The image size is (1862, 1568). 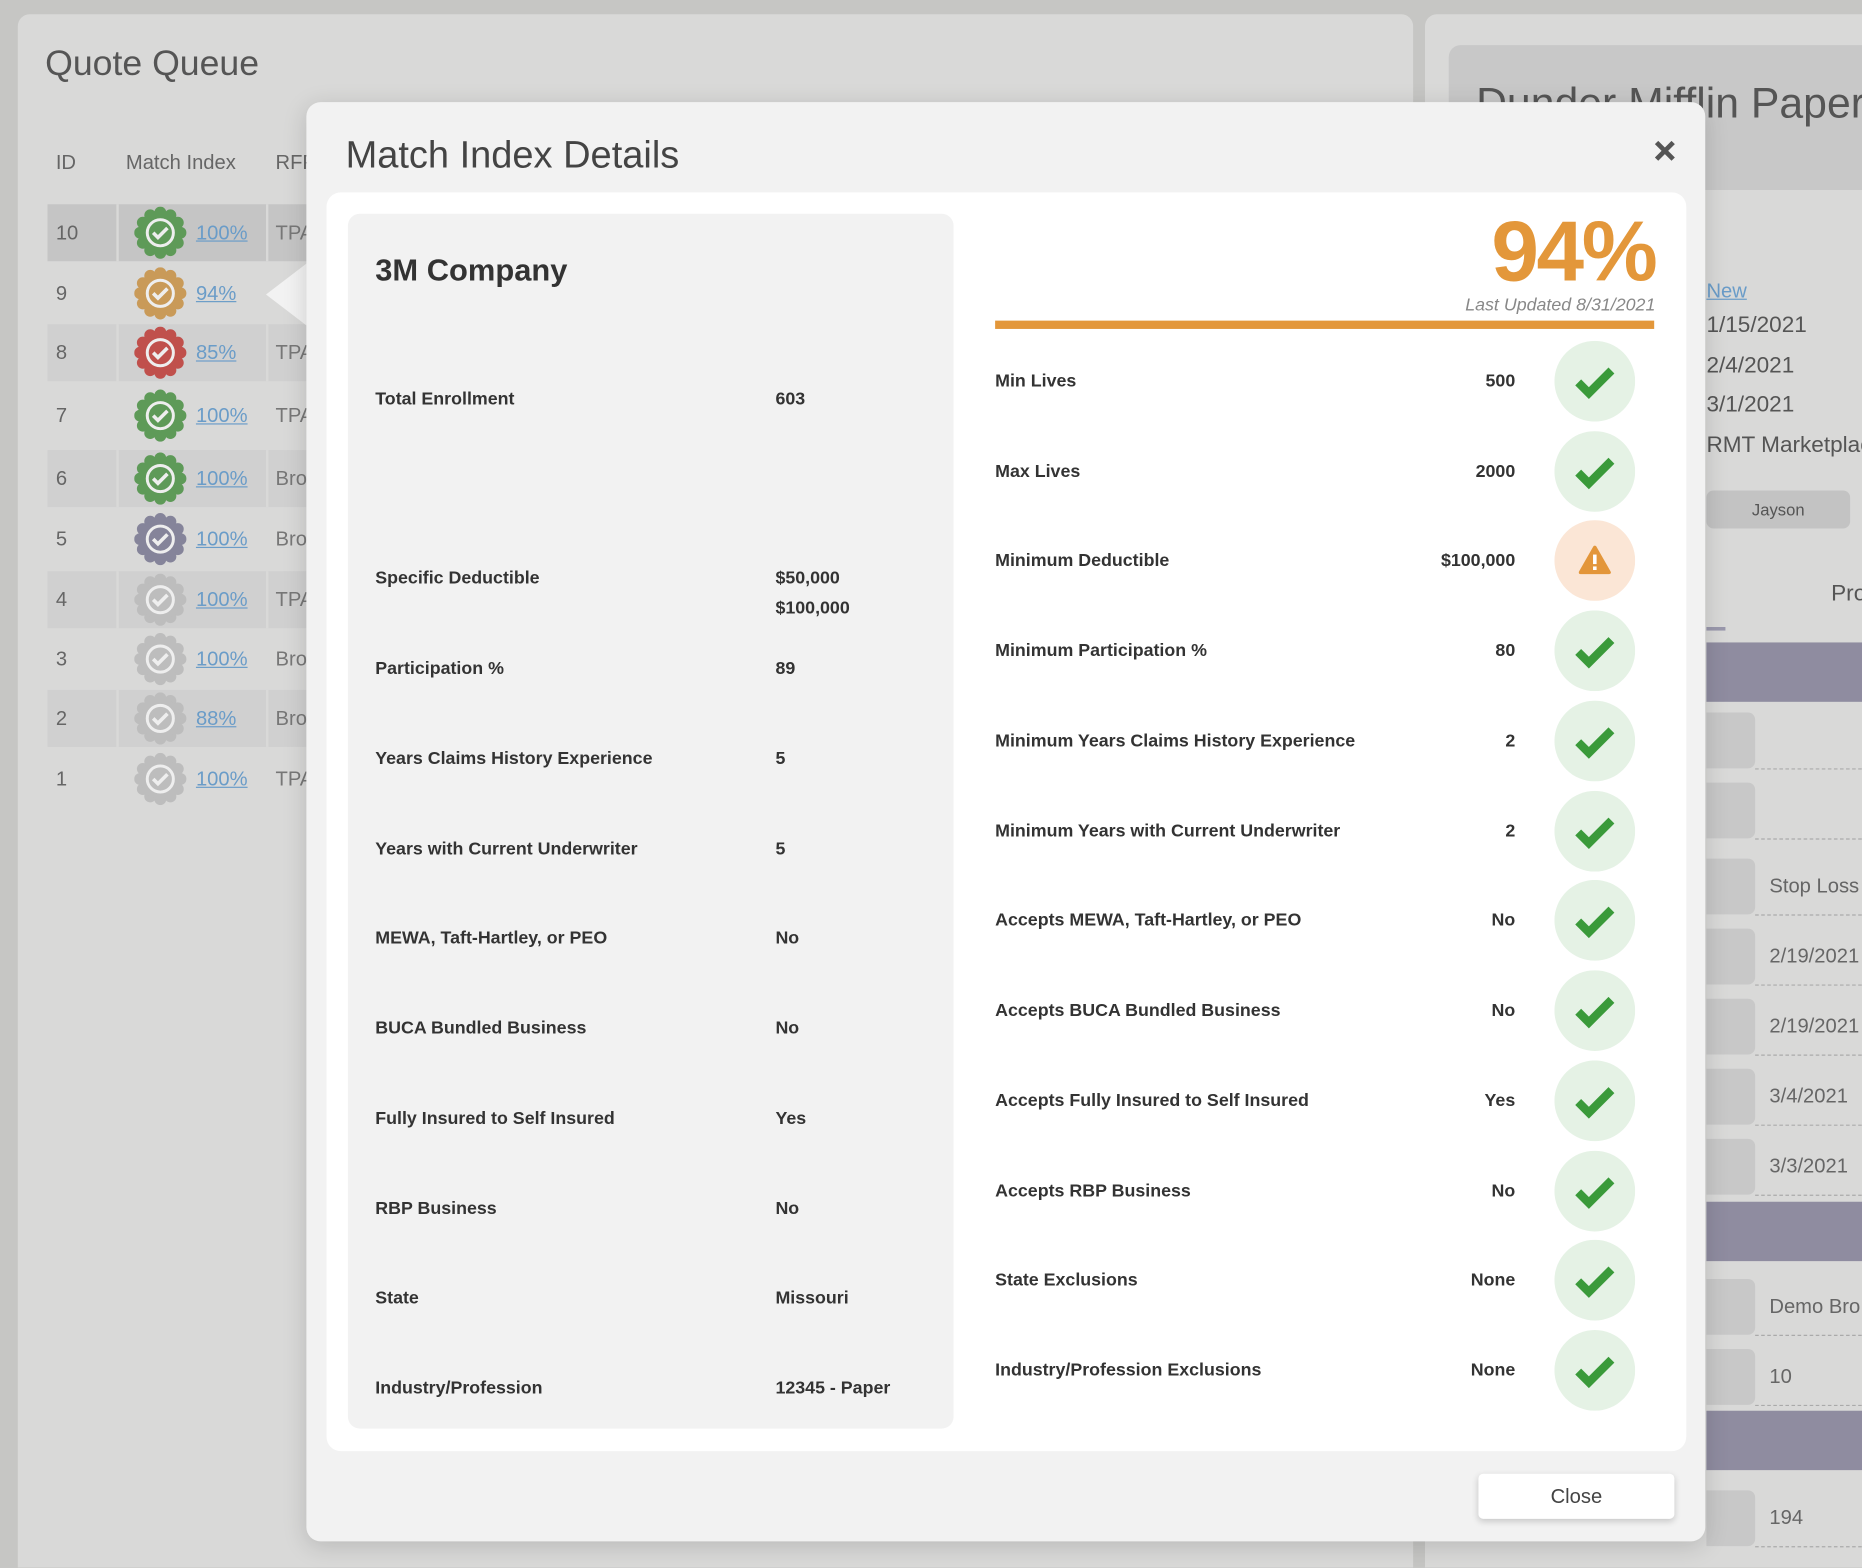 What do you see at coordinates (514, 758) in the screenshot?
I see `requirement-label: Years Claims History Experience` at bounding box center [514, 758].